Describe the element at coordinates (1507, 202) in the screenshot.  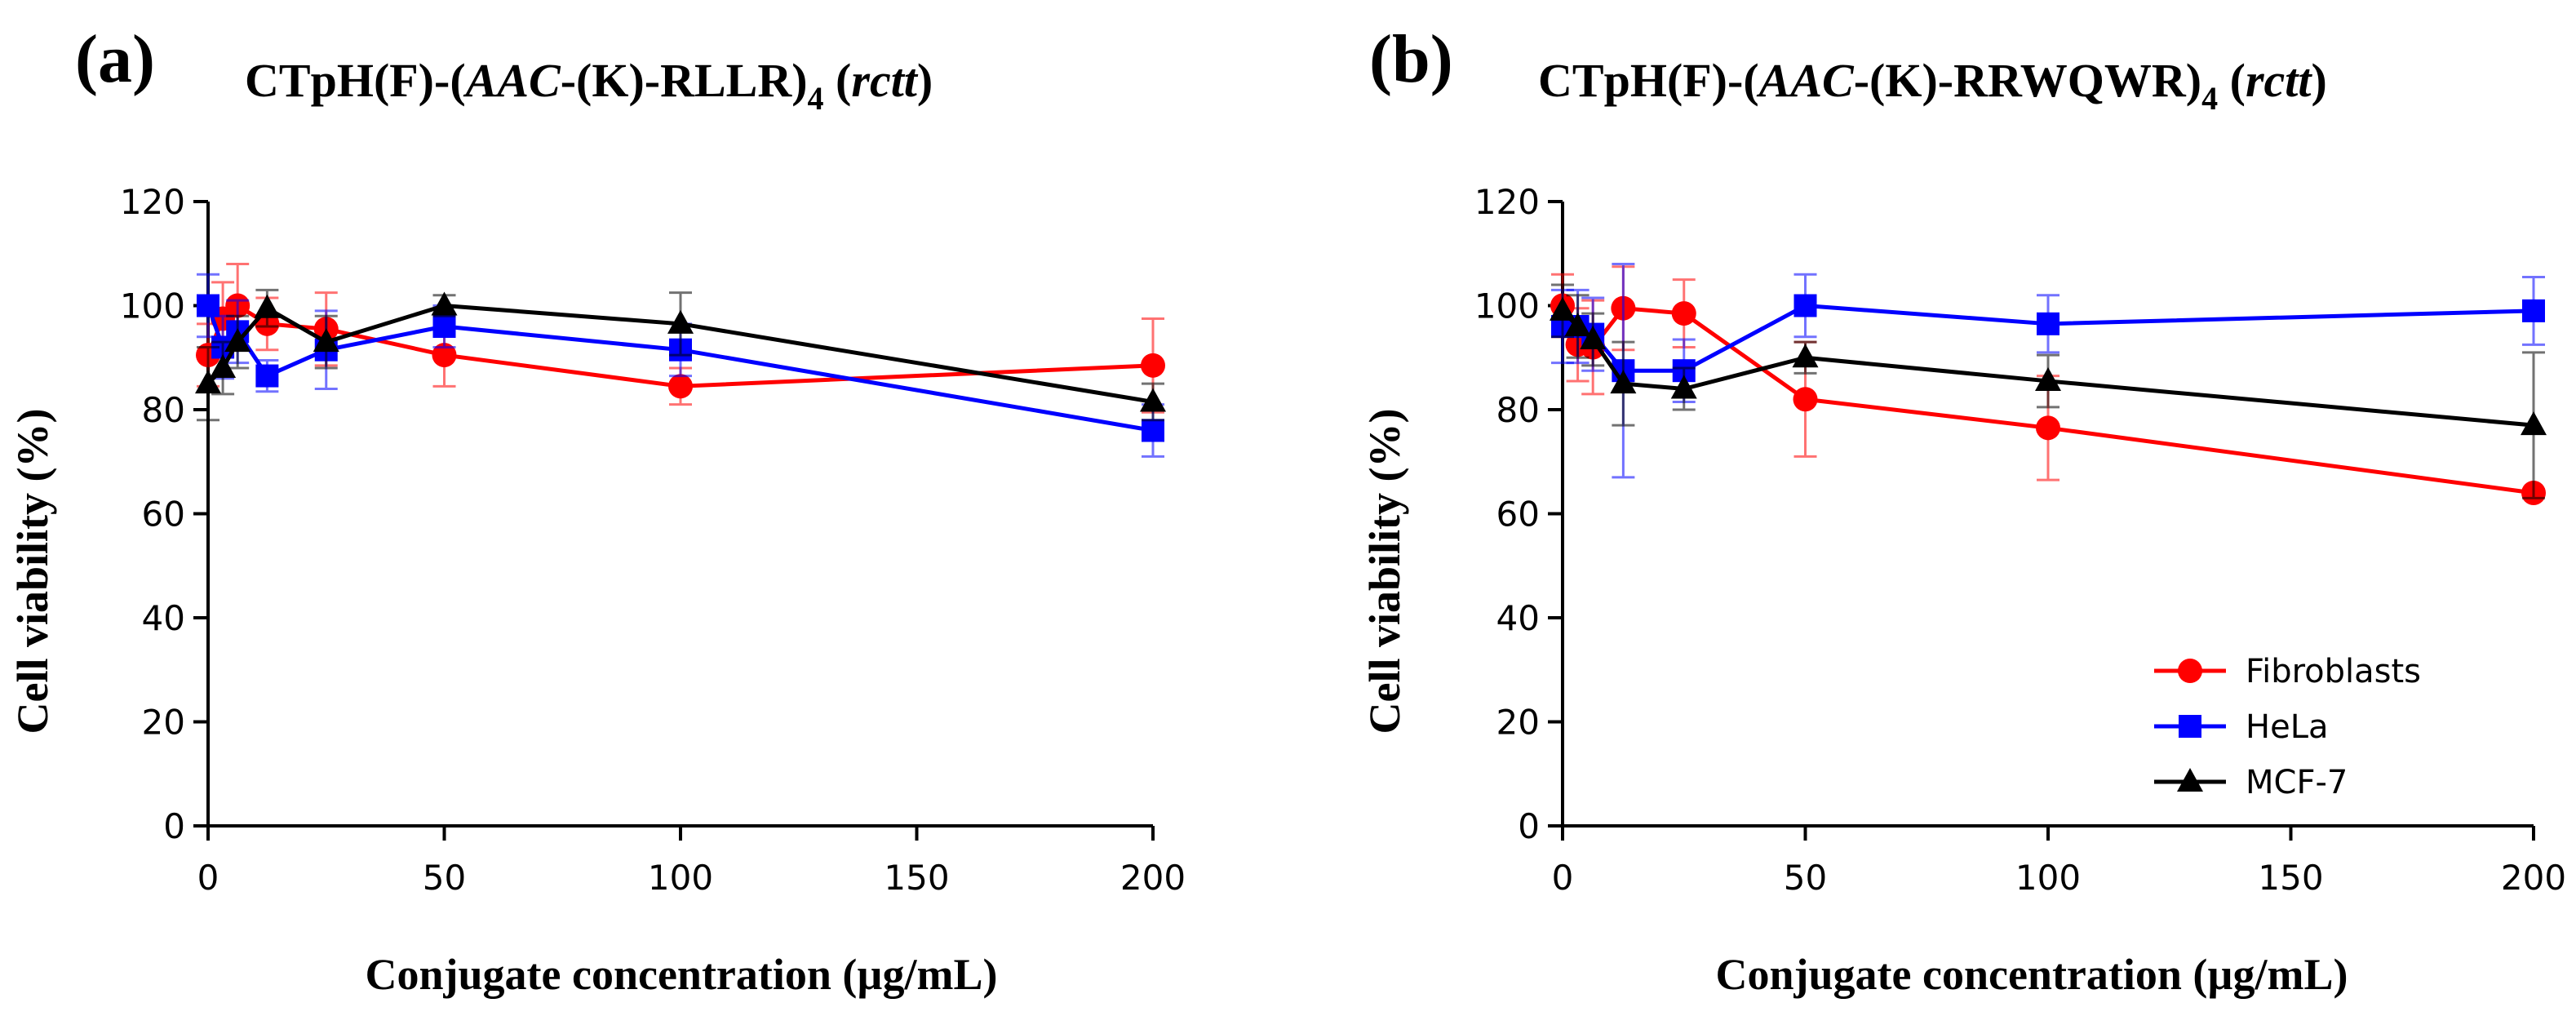
I see `panel-b-y-tick-label: 120` at that location.